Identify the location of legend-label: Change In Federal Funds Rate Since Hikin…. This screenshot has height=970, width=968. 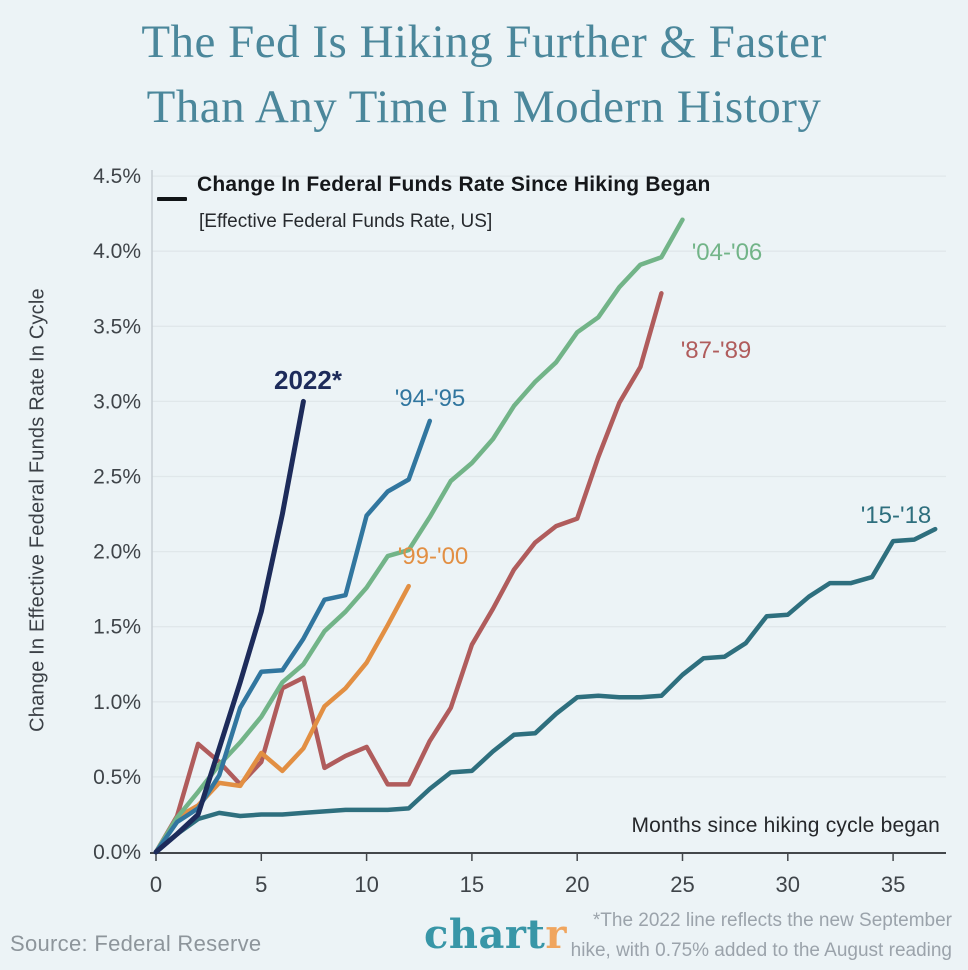
(454, 184).